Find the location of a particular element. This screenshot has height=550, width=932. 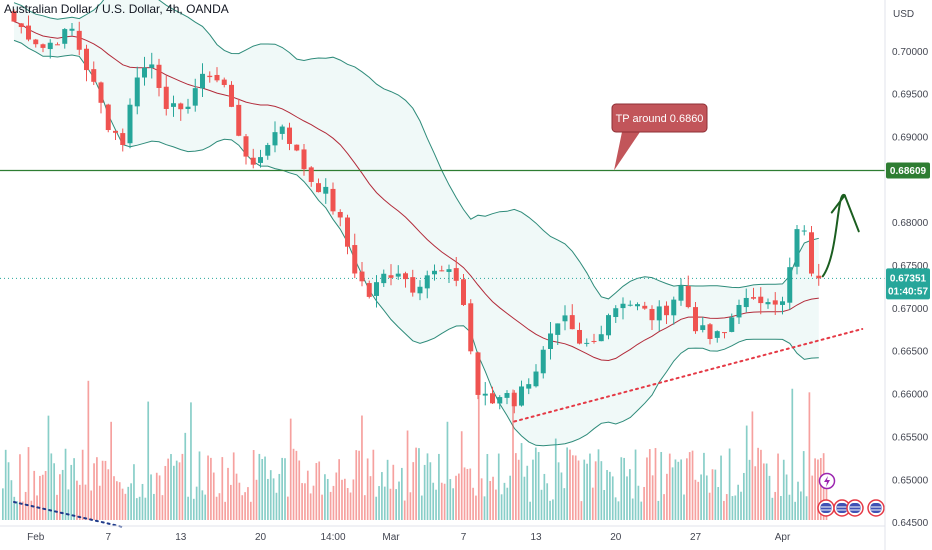

x-tick-label: 13 is located at coordinates (536, 537).